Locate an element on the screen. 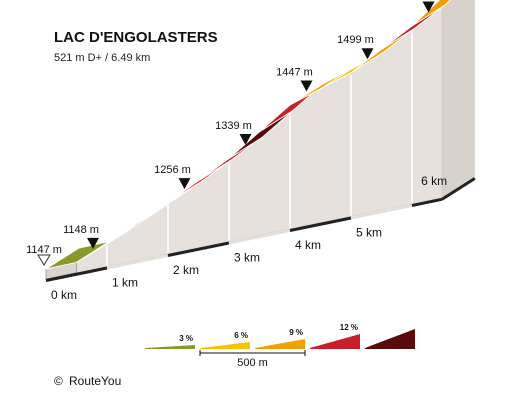 This screenshot has width=532, height=405. elevation-marker-label: 1147 m is located at coordinates (44, 250).